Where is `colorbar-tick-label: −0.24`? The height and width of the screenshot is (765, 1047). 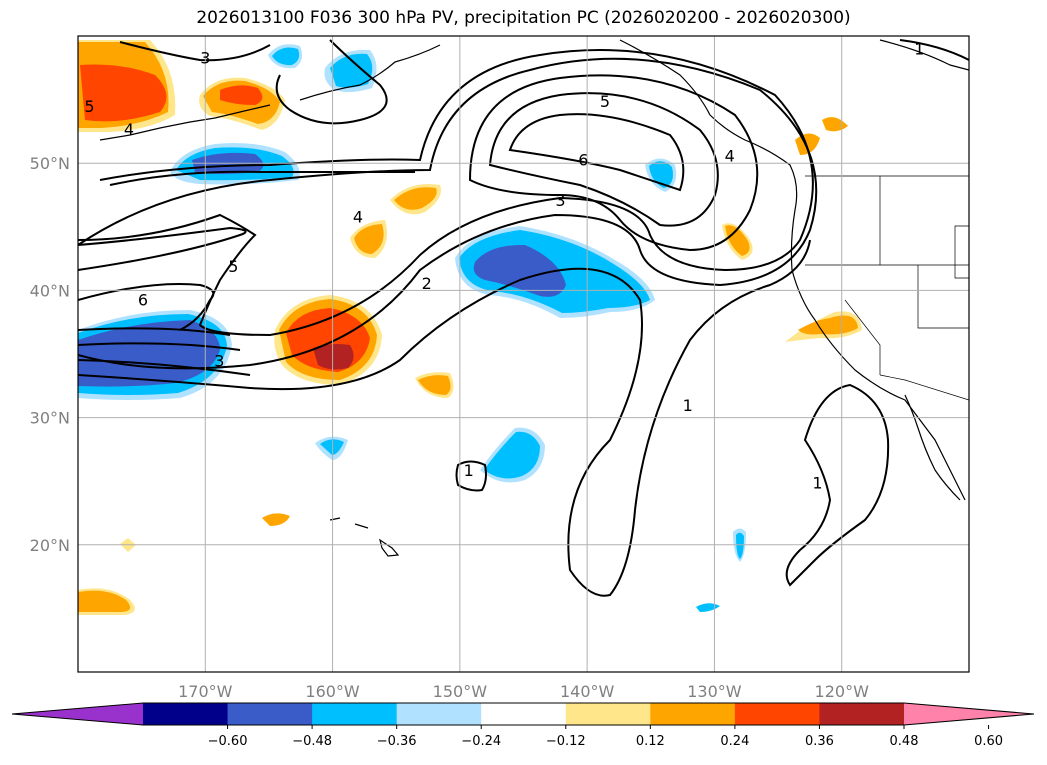 colorbar-tick-label: −0.24 is located at coordinates (481, 741).